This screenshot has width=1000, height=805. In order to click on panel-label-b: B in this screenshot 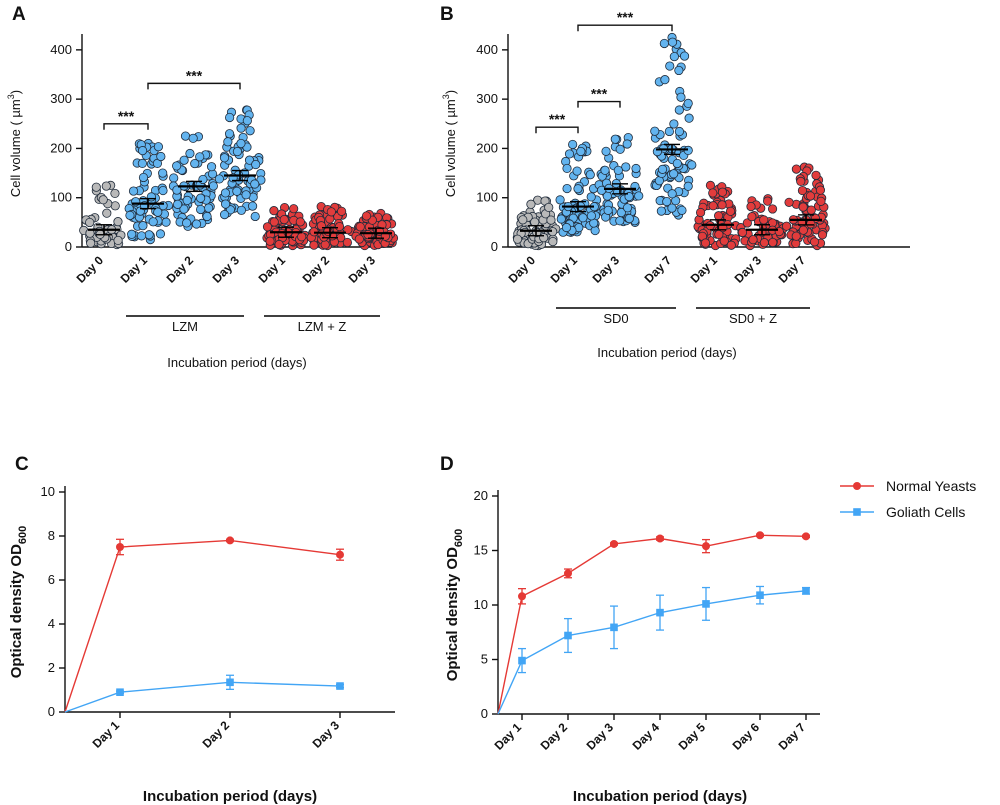, I will do `click(447, 14)`.